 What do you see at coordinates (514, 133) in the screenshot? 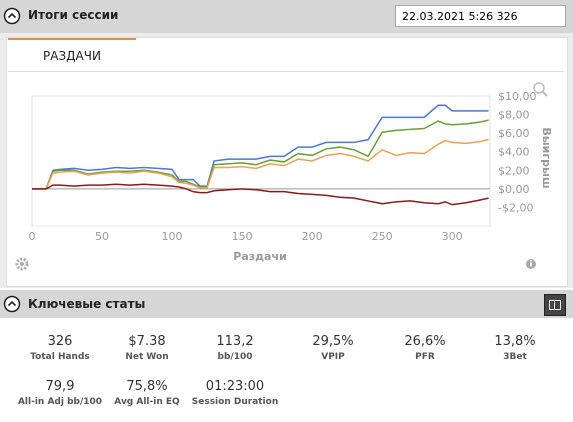
I see `y-tick-label: $6,00` at bounding box center [514, 133].